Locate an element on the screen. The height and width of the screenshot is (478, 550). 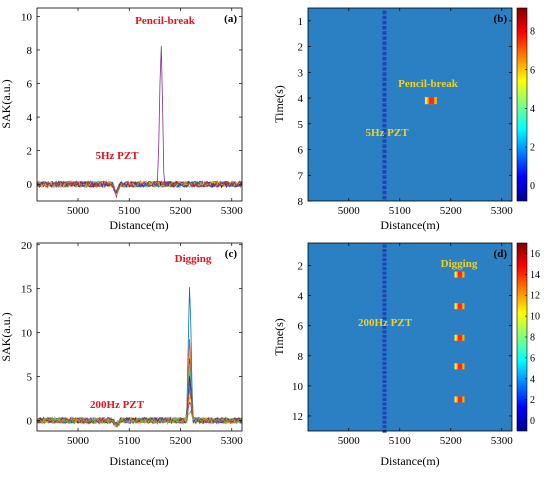
colorbar-tick-label: 8 is located at coordinates (532, 338).